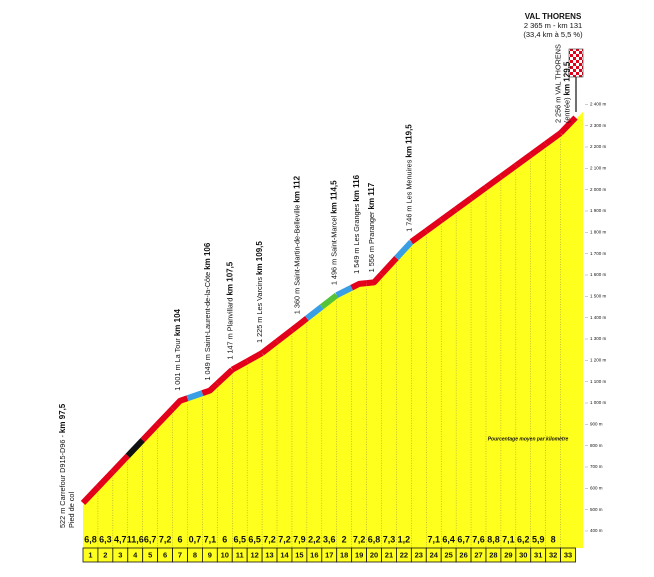  I want to click on point-label-part: (entrée), so click(567, 109).